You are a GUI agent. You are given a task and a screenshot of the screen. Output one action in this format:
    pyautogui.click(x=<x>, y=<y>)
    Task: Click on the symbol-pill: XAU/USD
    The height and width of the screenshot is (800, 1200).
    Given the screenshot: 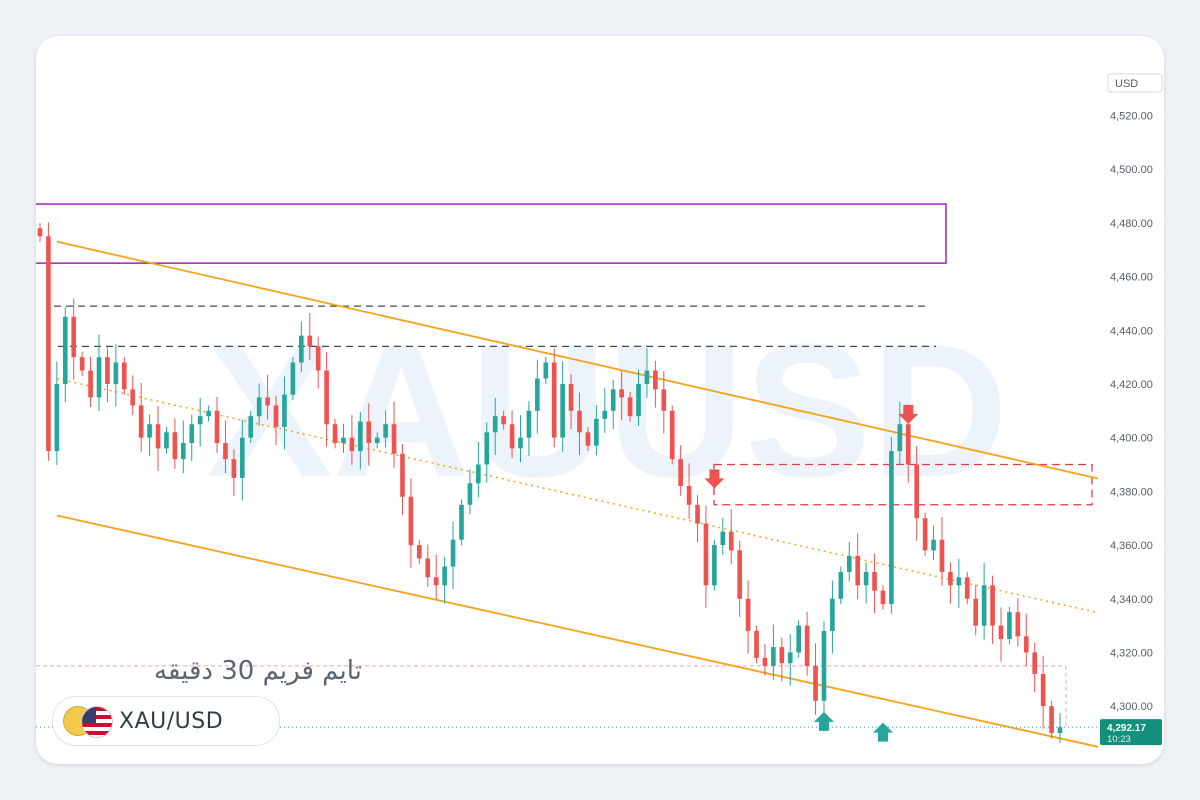 What is the action you would take?
    pyautogui.click(x=166, y=721)
    